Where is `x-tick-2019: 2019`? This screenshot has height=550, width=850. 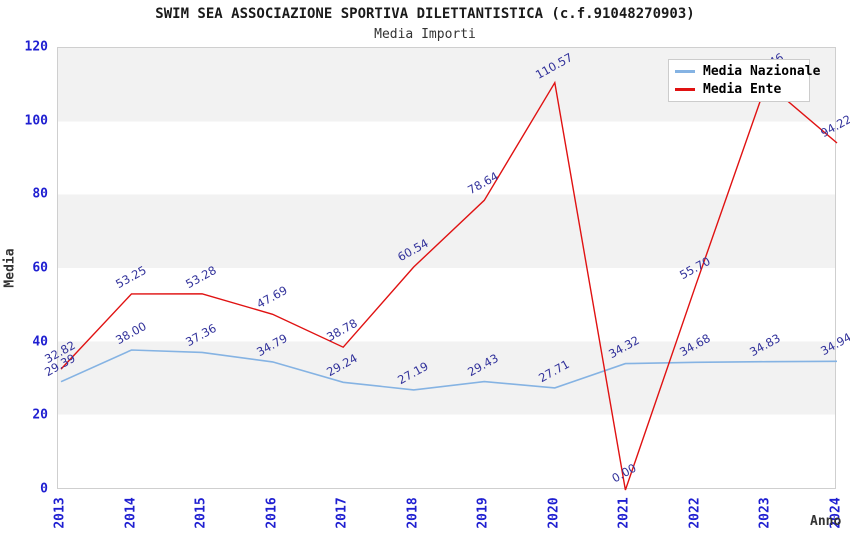
x-tick-2019: 2019 is located at coordinates (483, 513).